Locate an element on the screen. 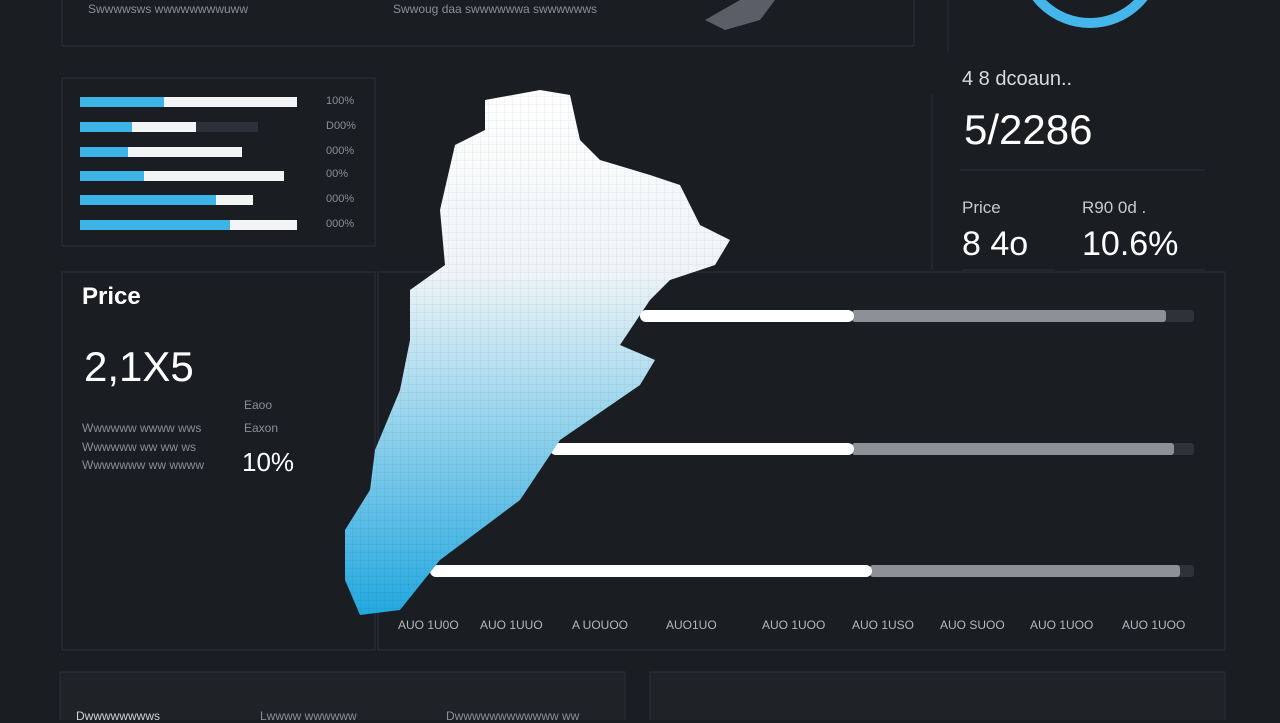 The height and width of the screenshot is (723, 1280). axis-label: AUO 1USO is located at coordinates (883, 625).